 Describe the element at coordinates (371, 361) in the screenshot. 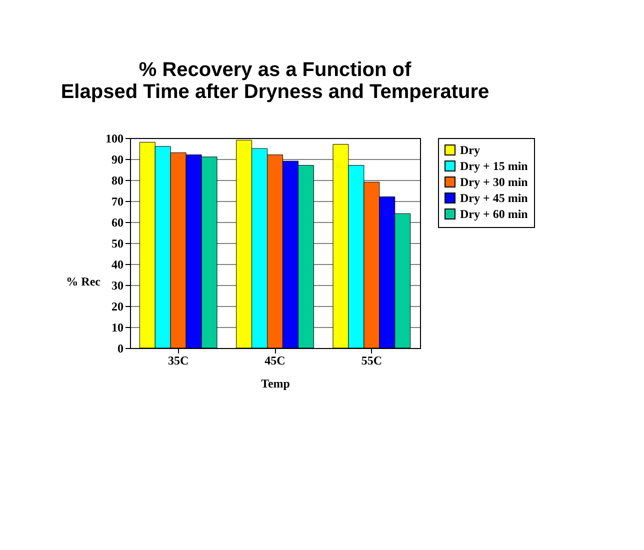

I see `x-tick-label: 55C` at that location.